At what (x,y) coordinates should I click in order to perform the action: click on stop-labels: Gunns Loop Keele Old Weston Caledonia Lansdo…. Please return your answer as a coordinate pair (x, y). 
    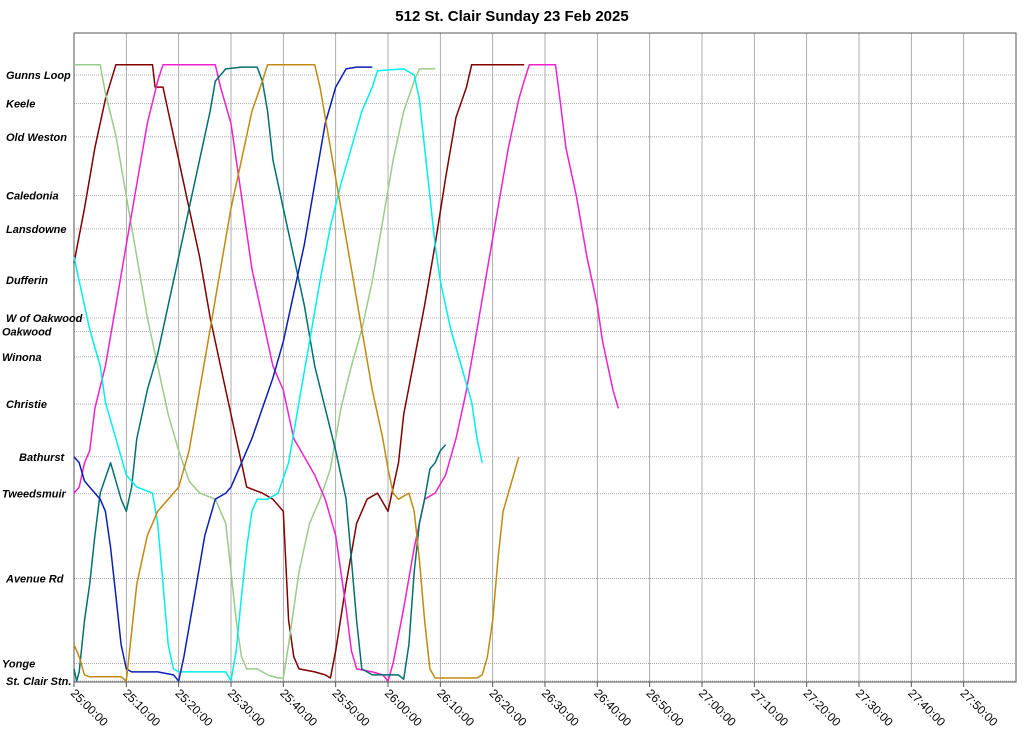
    Looking at the image, I should click on (42, 379).